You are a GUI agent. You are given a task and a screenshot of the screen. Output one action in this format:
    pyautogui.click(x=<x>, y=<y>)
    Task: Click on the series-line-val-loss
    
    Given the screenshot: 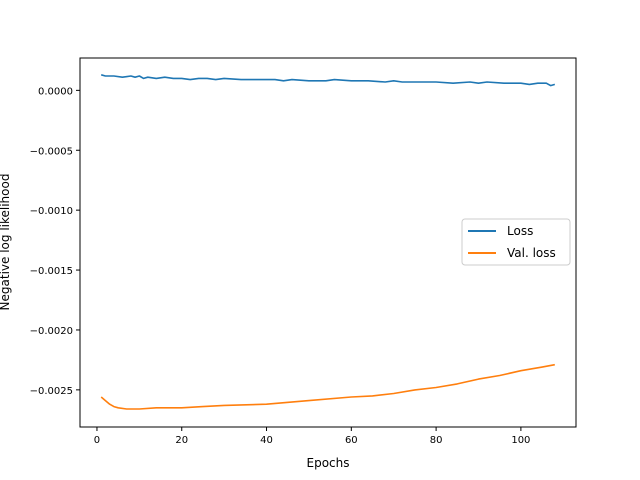 What is the action you would take?
    pyautogui.click(x=327, y=386)
    